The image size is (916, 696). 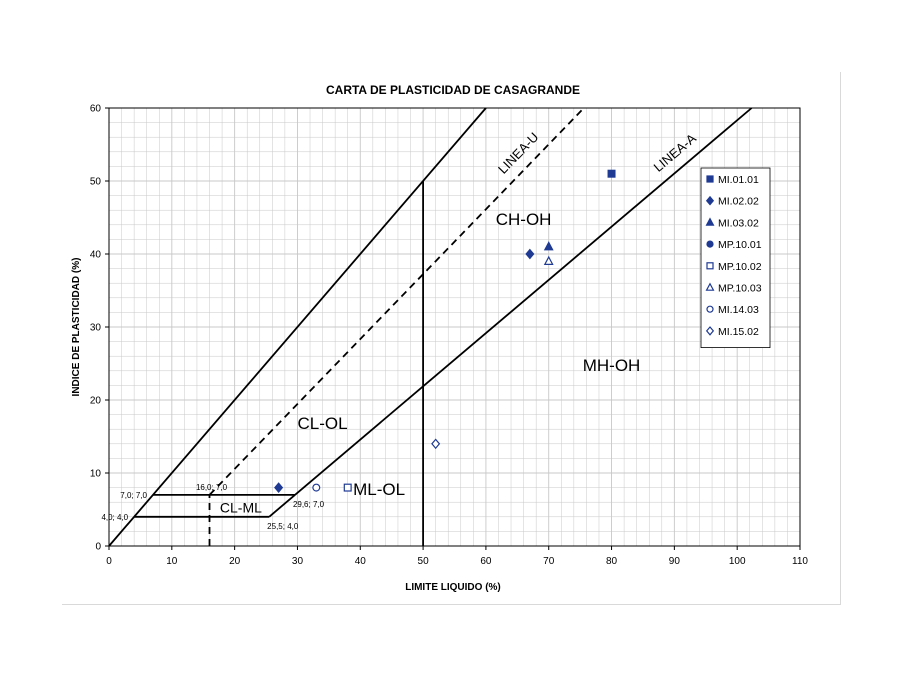 What do you see at coordinates (361, 561) in the screenshot?
I see `x-tick-label: 40` at bounding box center [361, 561].